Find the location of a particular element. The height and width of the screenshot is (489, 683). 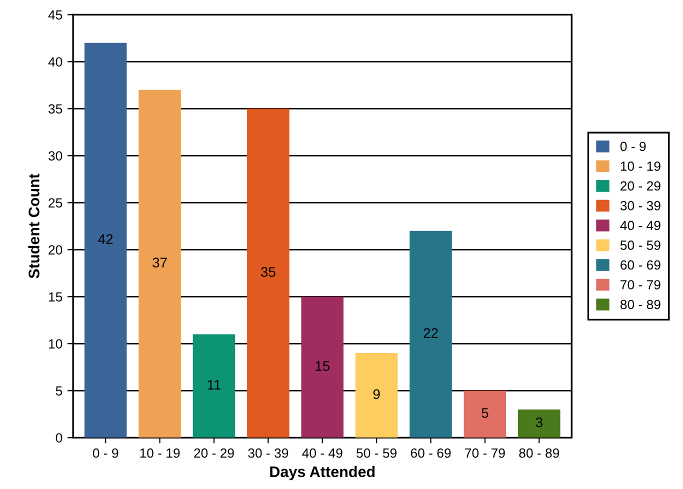

x-tick-label: 50 - 59 is located at coordinates (376, 453).